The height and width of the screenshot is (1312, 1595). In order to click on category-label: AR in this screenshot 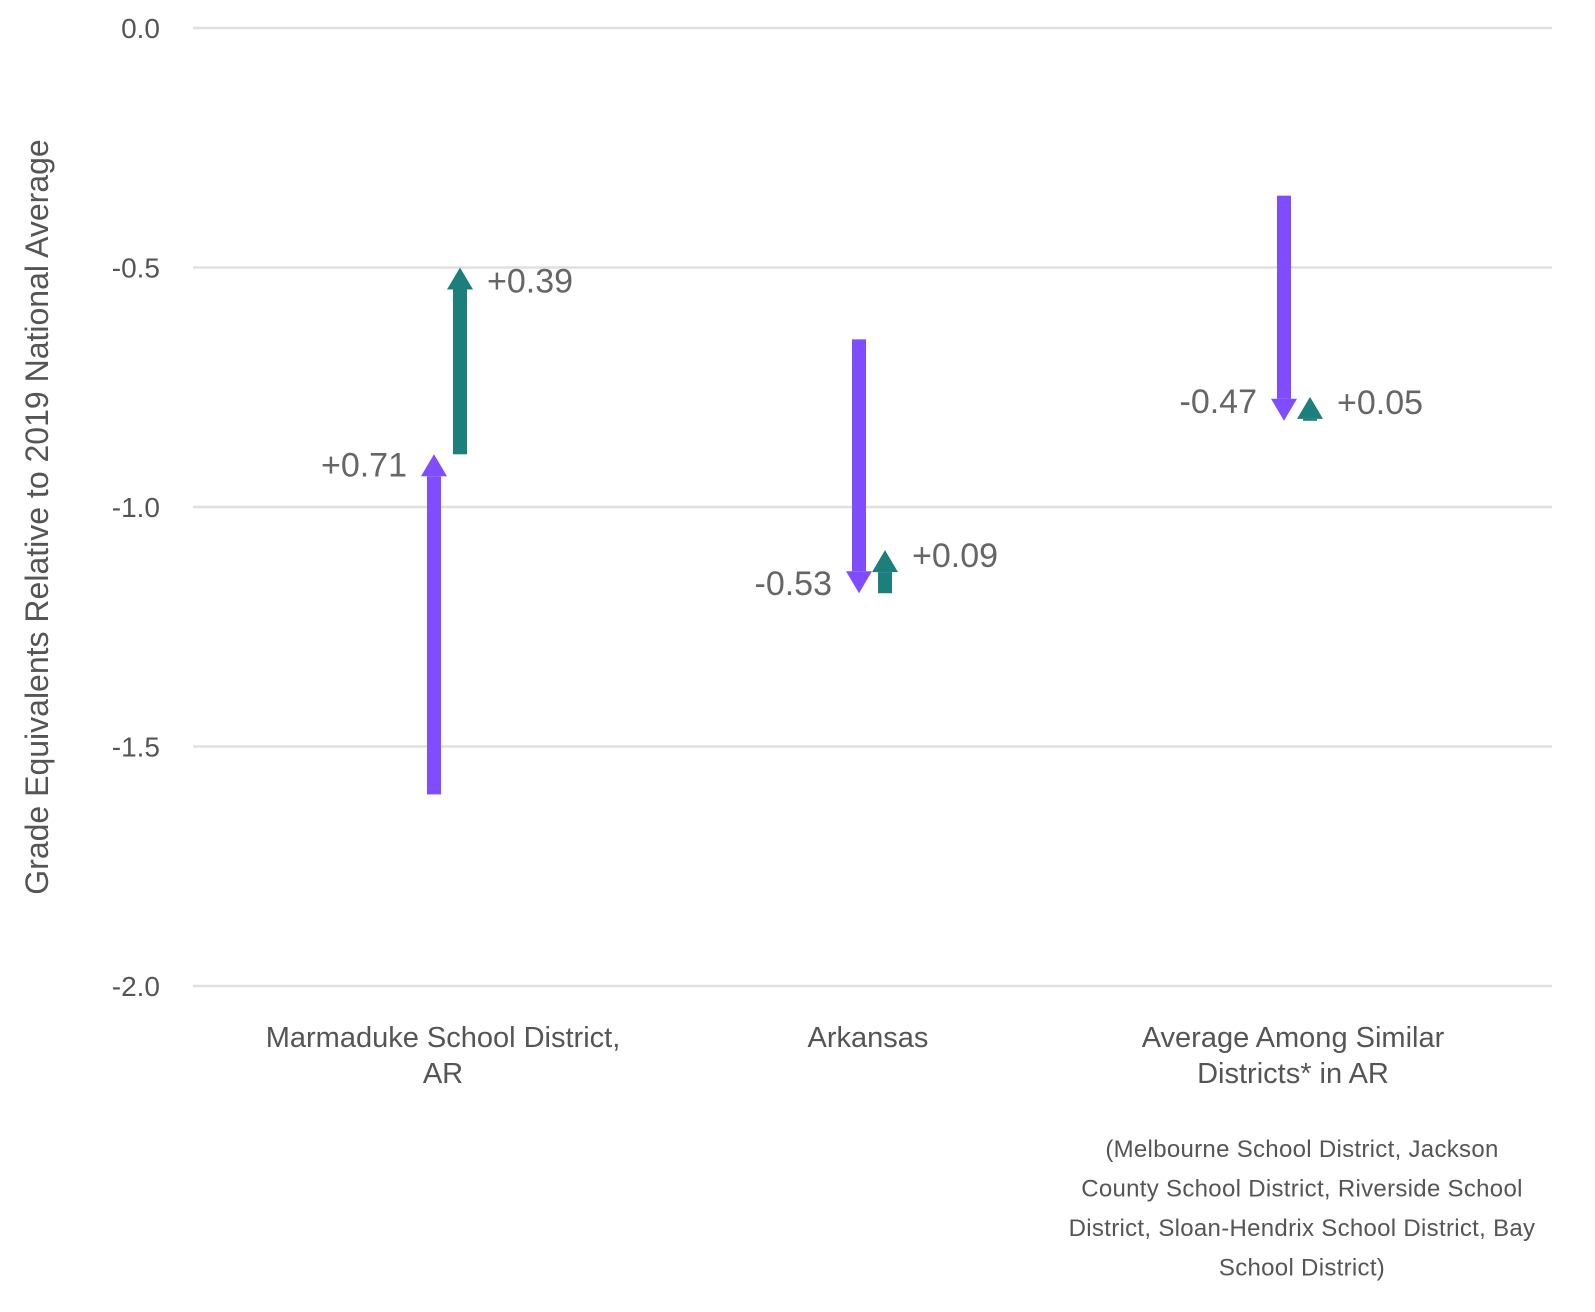, I will do `click(443, 1074)`.